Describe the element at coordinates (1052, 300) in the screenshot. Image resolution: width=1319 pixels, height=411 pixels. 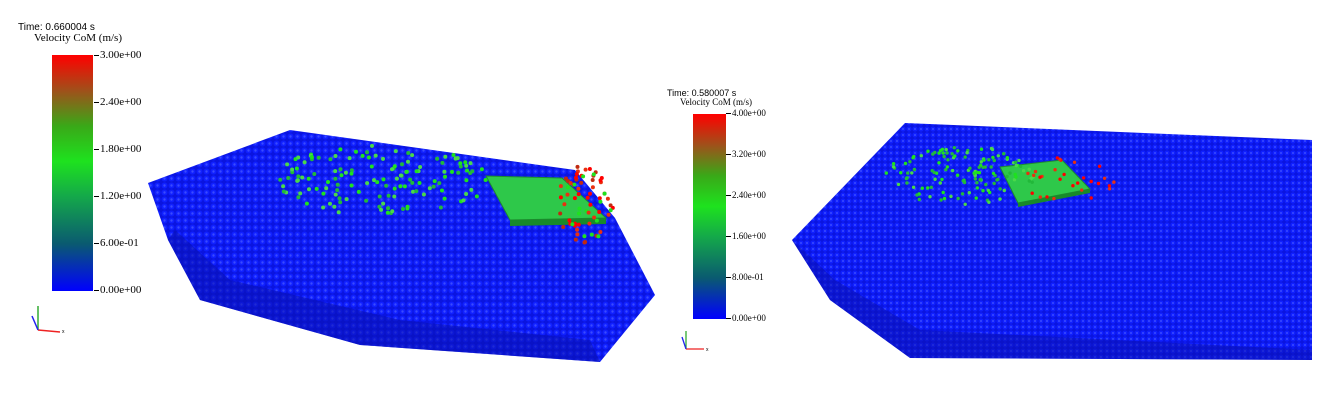
I see `right-particle-bed-front` at that location.